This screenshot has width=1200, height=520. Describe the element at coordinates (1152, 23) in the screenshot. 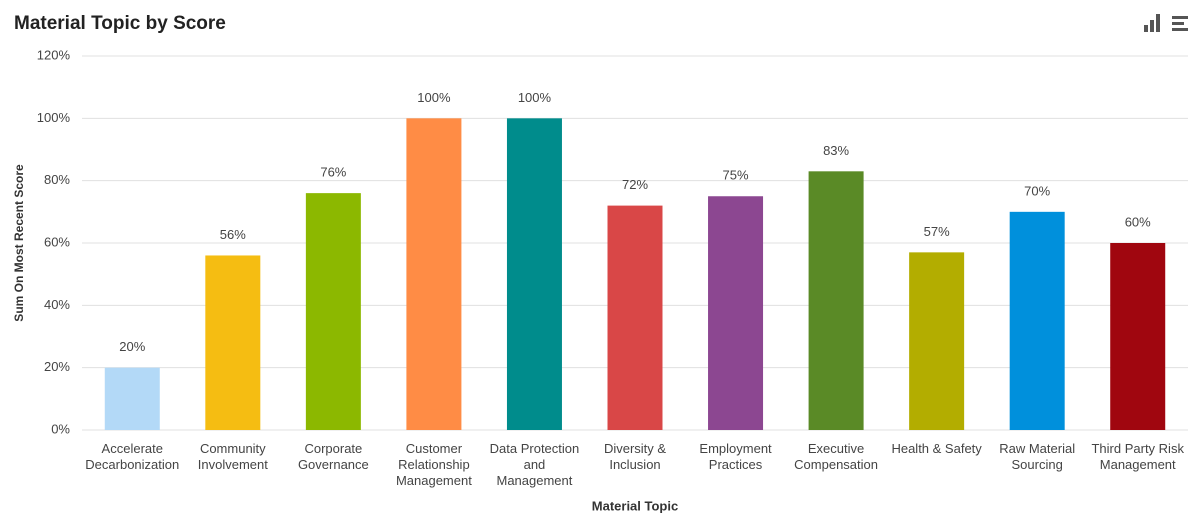

I see `chart-type-icon` at that location.